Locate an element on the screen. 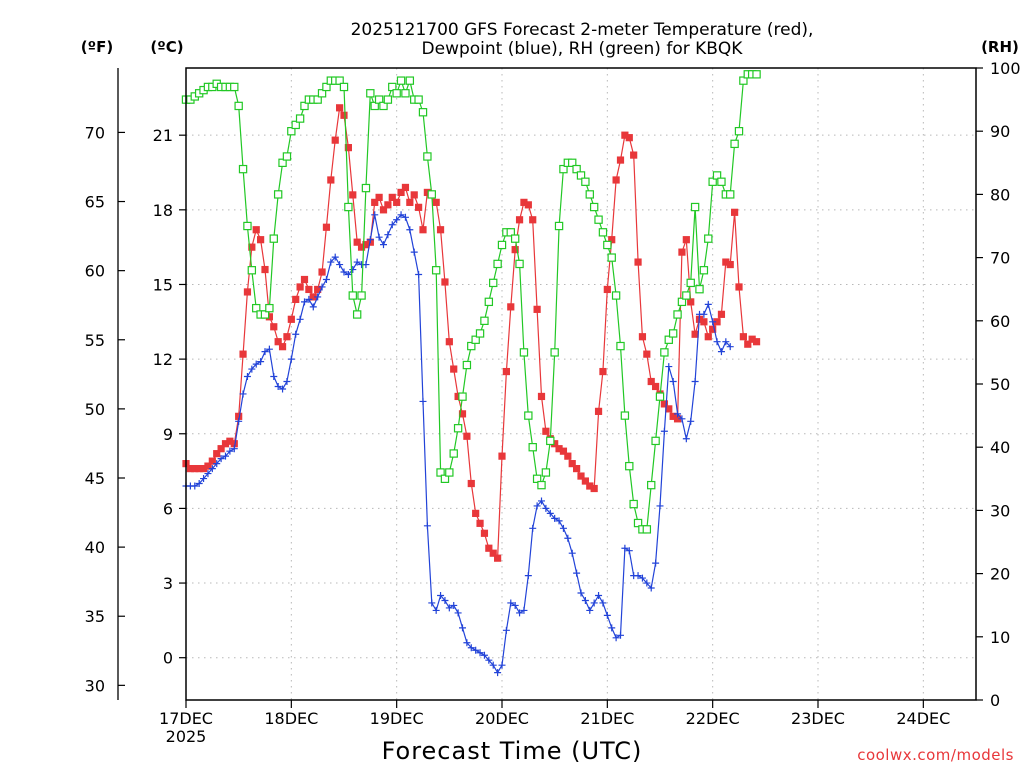 This screenshot has height=768, width=1024. celsius-axis: 0 3 6 9 12 15 18 21 is located at coordinates (169, 397).